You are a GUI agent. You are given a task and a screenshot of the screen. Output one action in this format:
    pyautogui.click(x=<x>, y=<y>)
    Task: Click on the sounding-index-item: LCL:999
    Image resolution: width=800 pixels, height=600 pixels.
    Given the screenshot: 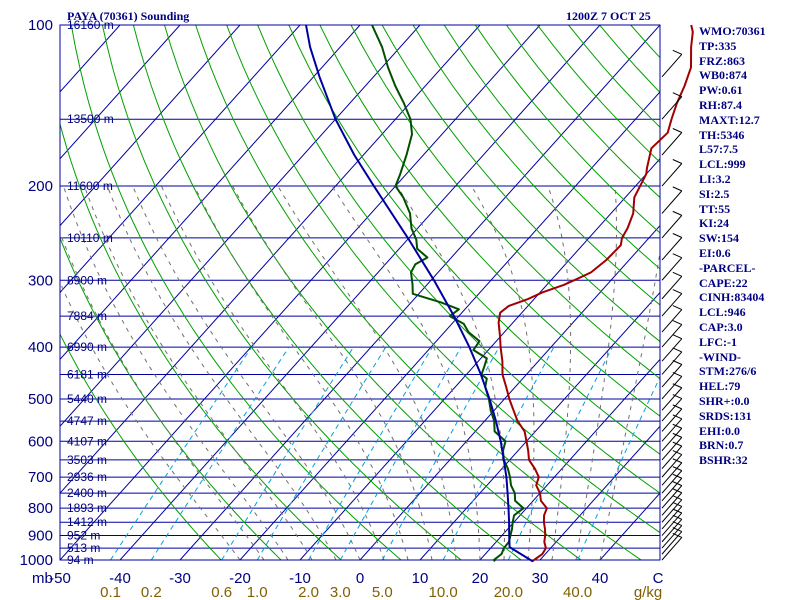 What is the action you would take?
    pyautogui.click(x=722, y=164)
    